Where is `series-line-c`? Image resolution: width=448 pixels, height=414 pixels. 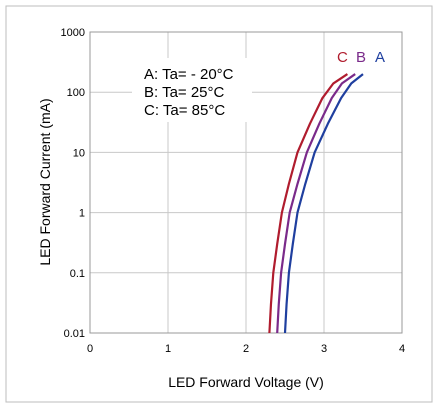
series-line-c is located at coordinates (308, 203).